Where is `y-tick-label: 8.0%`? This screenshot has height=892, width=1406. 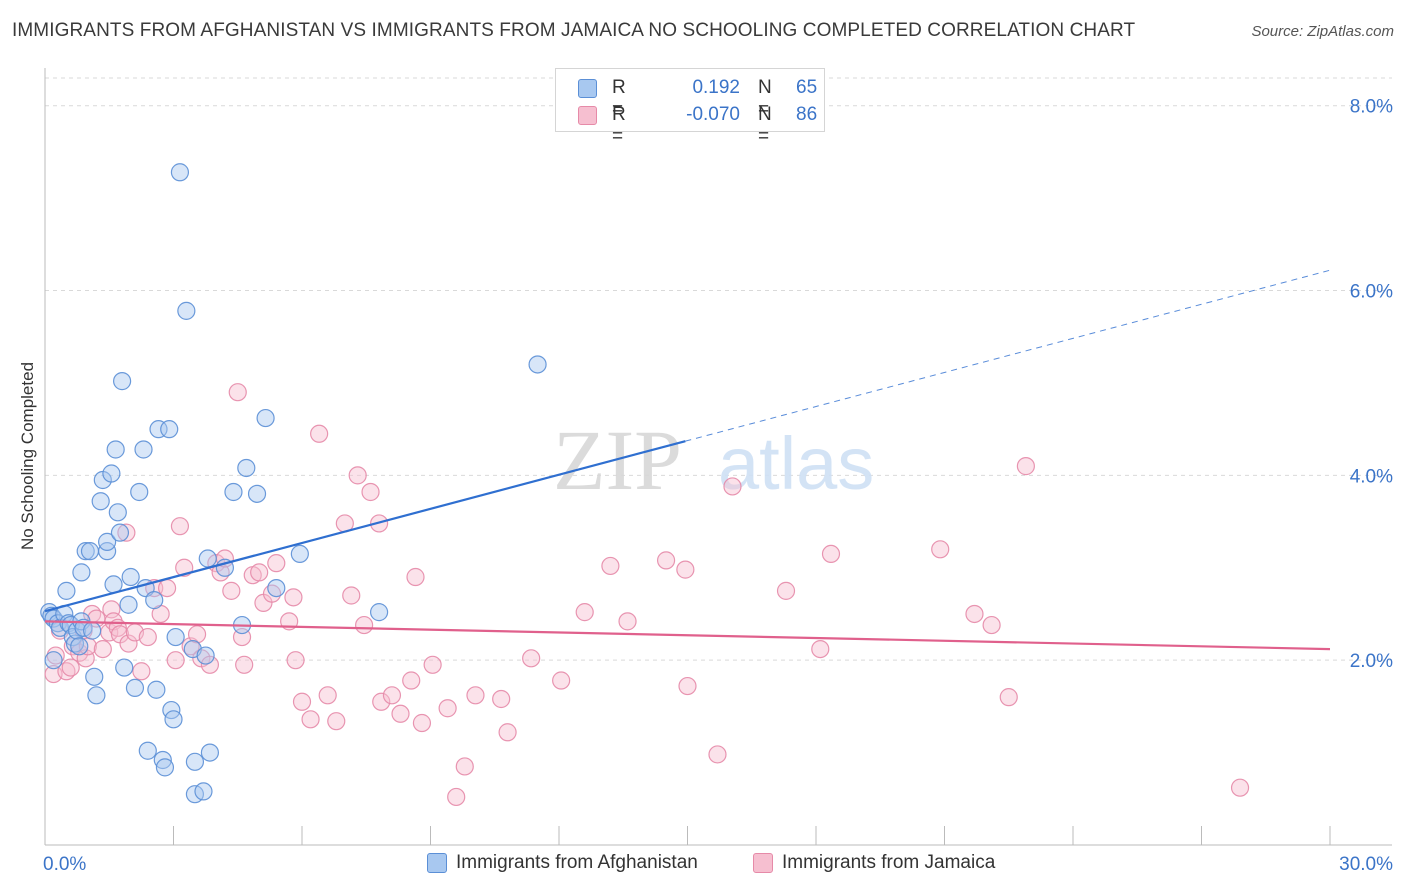
y-tick-label: 8.0% is located at coordinates (1371, 107).